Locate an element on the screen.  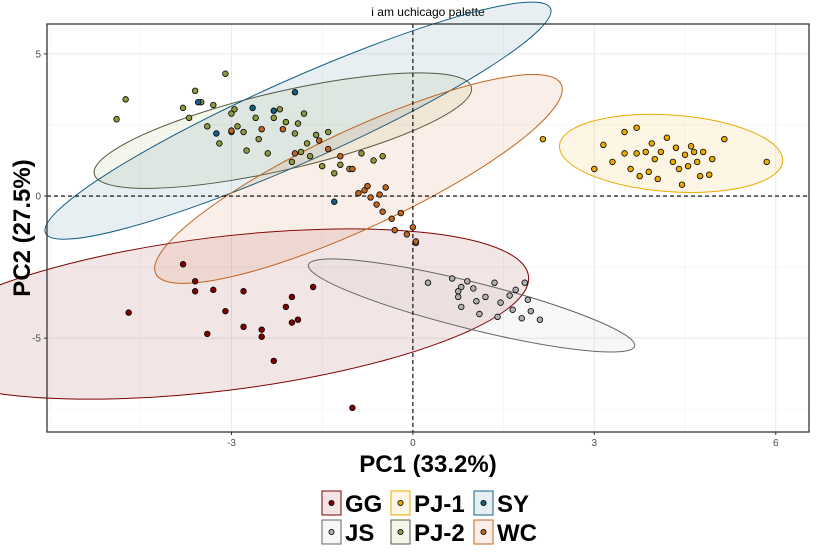
legend-label-gg: GG is located at coordinates (363, 504).